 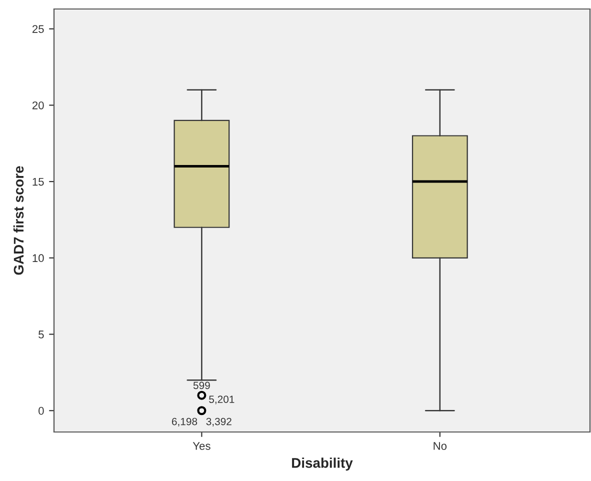 I want to click on x-tick-label: Yes, so click(x=201, y=446).